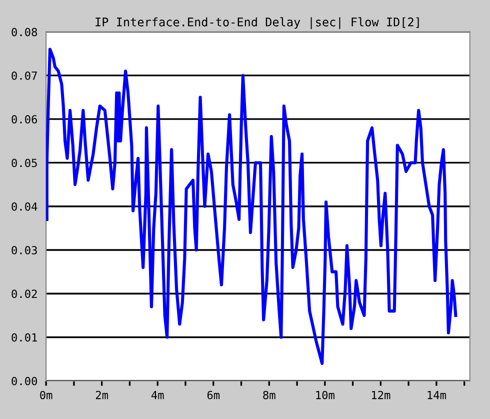  What do you see at coordinates (325, 395) in the screenshot?
I see `x-tick-label: 10m` at bounding box center [325, 395].